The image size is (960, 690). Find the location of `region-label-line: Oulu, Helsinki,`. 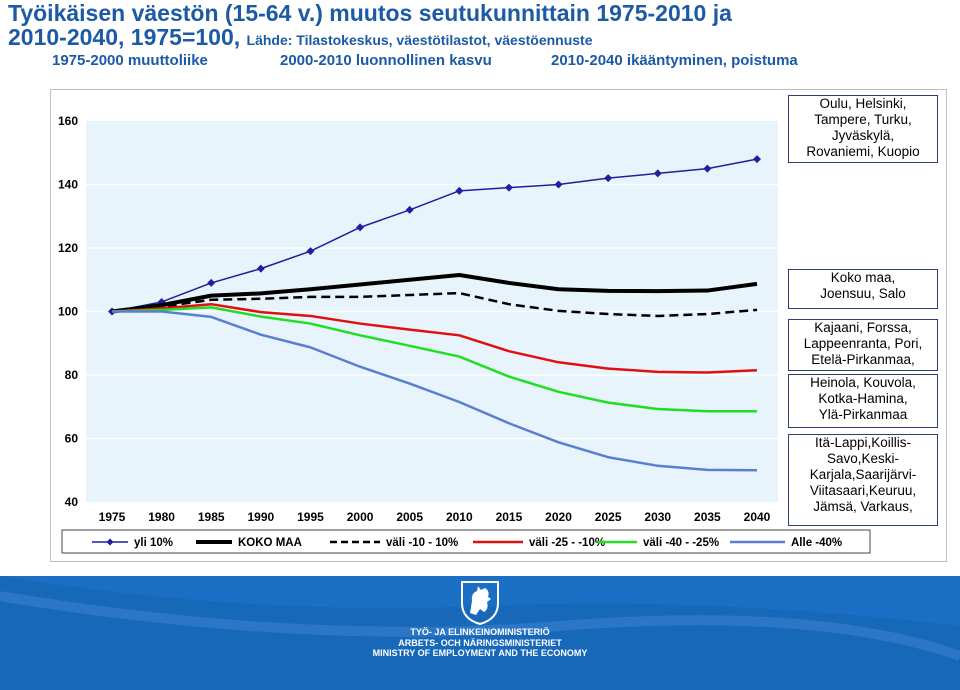

region-label-line: Oulu, Helsinki, is located at coordinates (863, 103).